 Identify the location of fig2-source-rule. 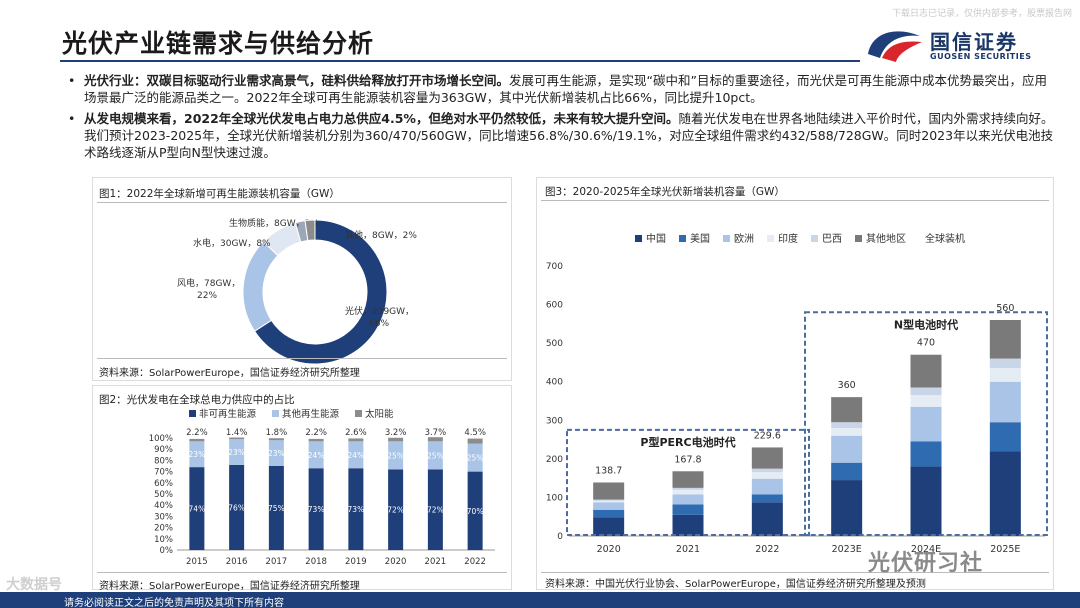
(302, 572).